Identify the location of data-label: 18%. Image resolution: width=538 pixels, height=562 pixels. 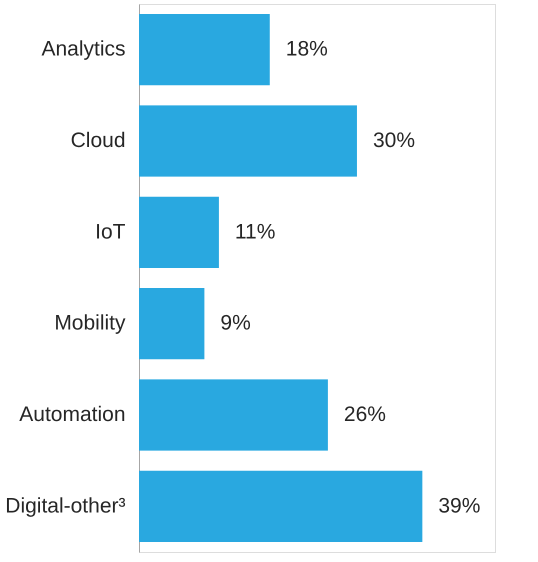
(307, 49).